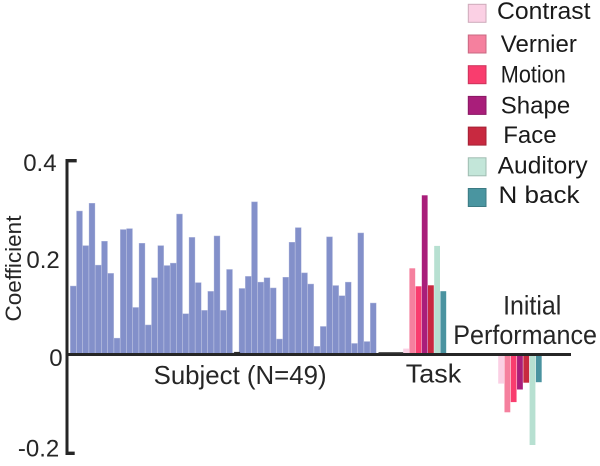 The height and width of the screenshot is (466, 600). What do you see at coordinates (240, 375) in the screenshot?
I see `svg-text: Subject (N=49)` at bounding box center [240, 375].